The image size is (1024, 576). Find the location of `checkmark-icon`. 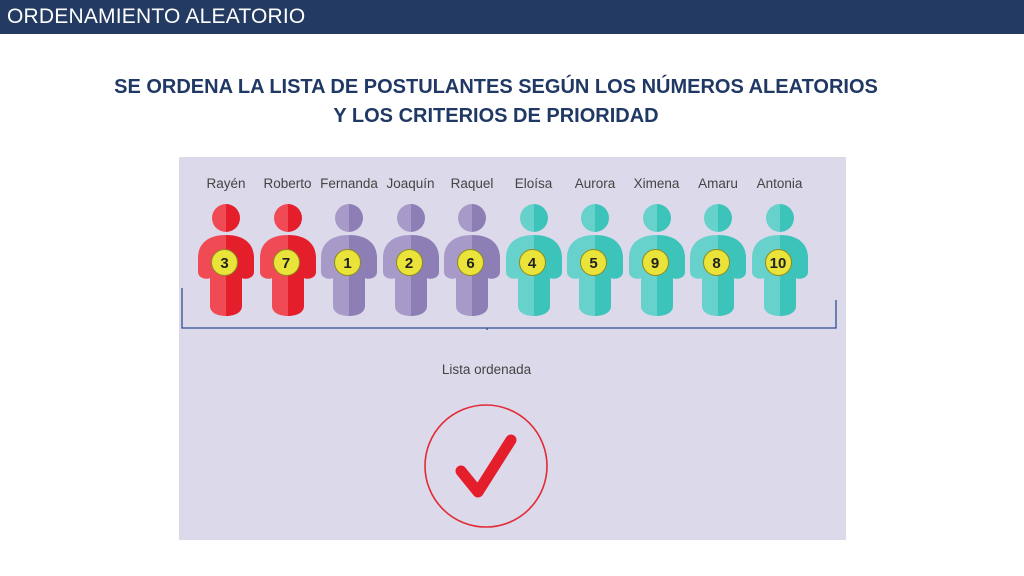

checkmark-icon is located at coordinates (486, 466).